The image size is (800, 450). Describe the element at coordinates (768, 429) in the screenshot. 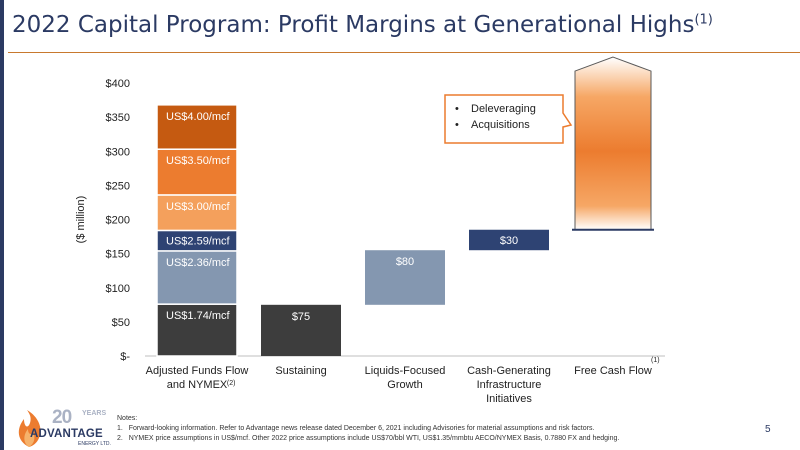

I see `page-number: 5` at that location.